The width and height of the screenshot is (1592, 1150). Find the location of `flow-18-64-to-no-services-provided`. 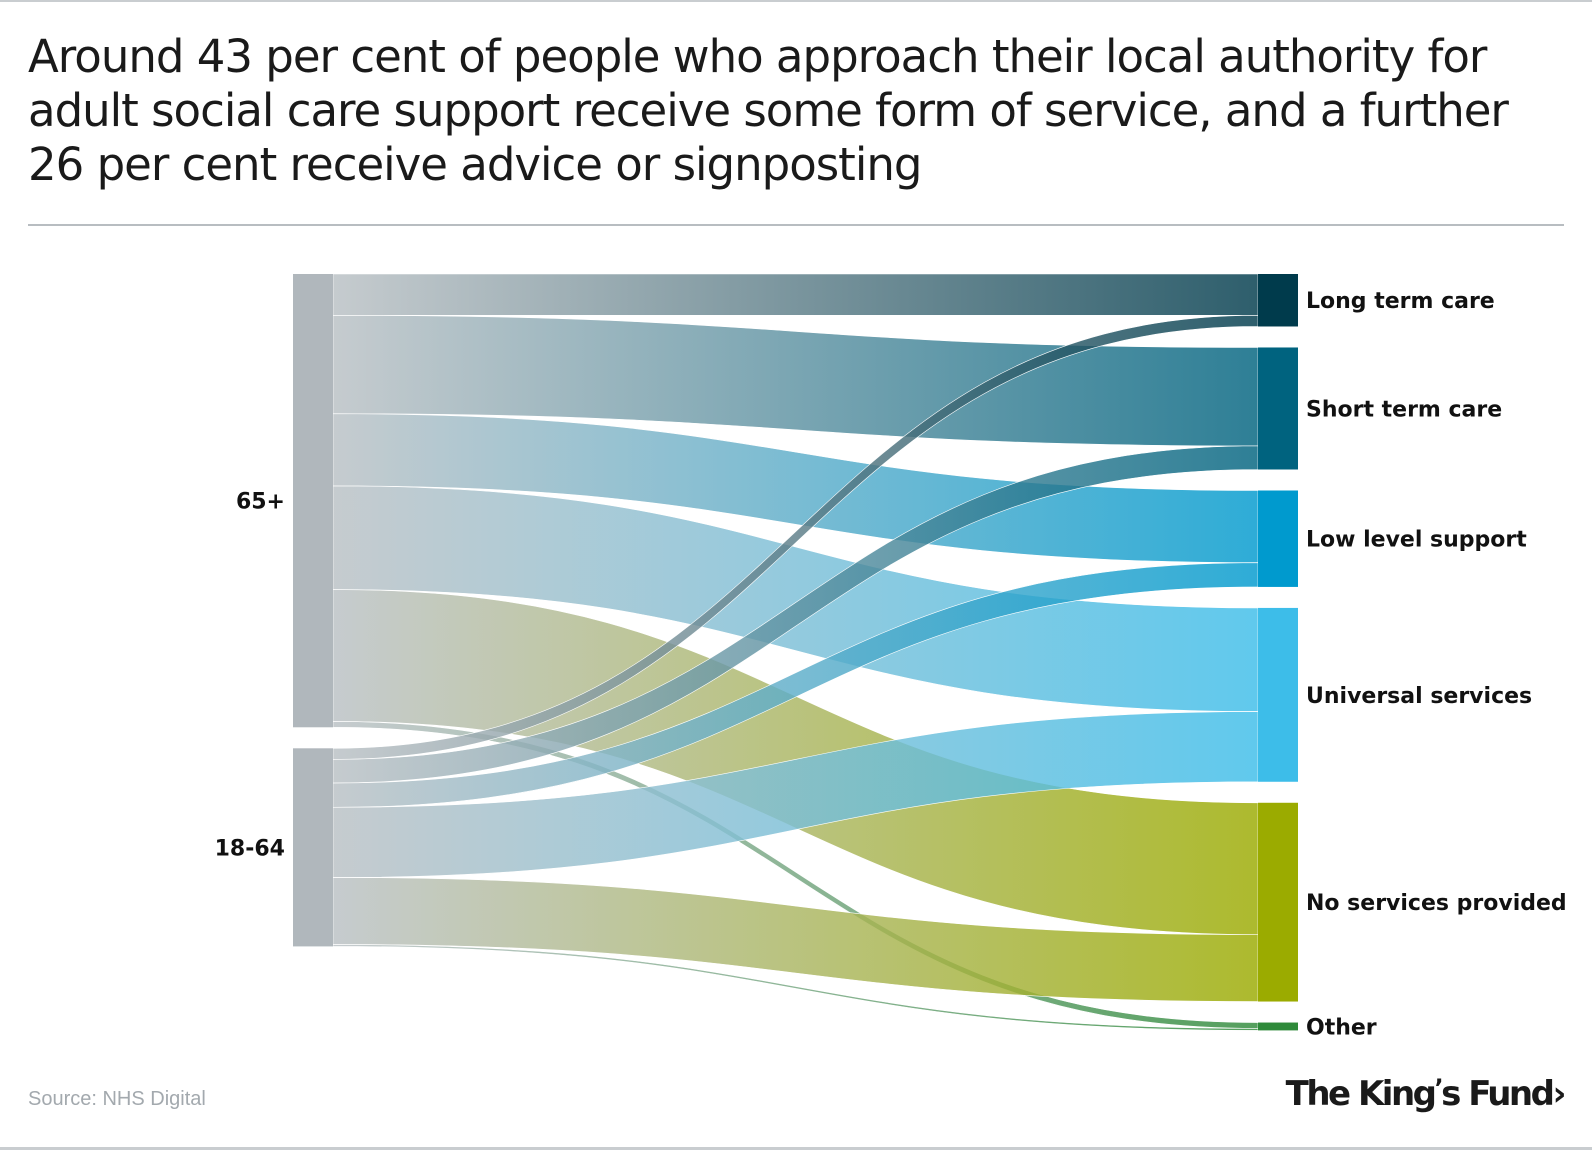

flow-18-64-to-no-services-provided is located at coordinates (795, 939).